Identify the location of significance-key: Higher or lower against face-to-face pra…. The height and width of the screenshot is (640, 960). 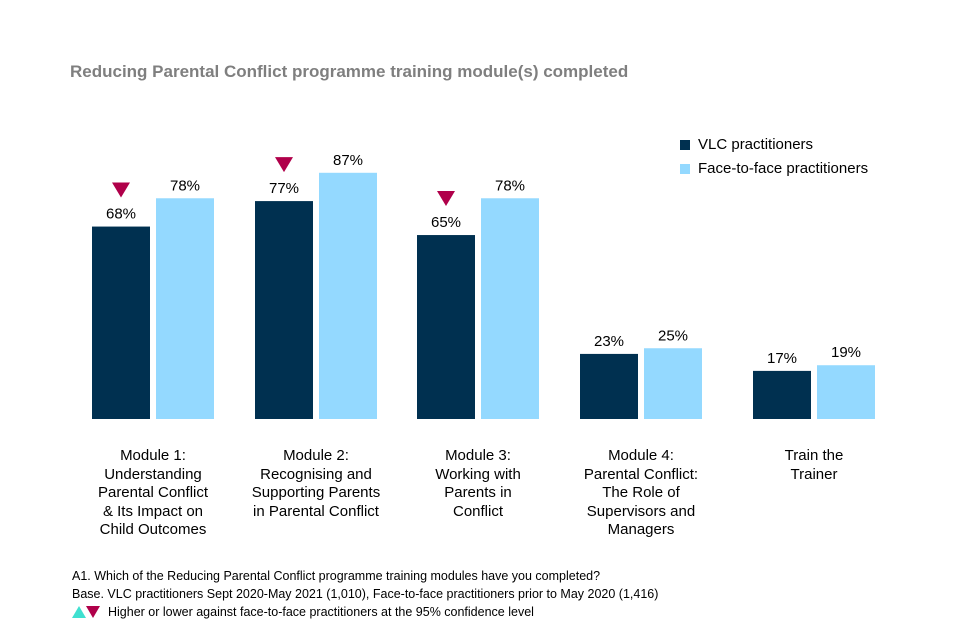
(303, 612).